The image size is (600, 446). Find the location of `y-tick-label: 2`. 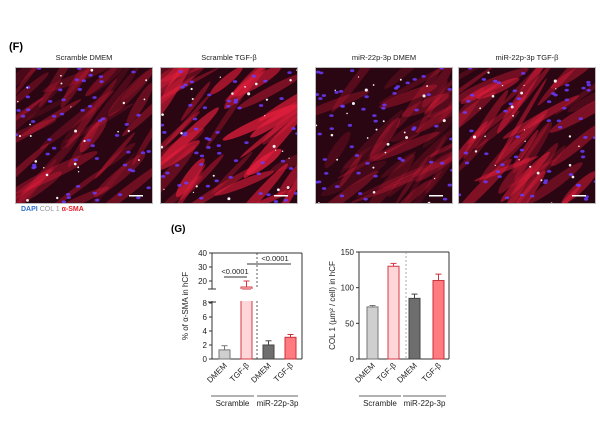

y-tick-label: 2 is located at coordinates (205, 345).